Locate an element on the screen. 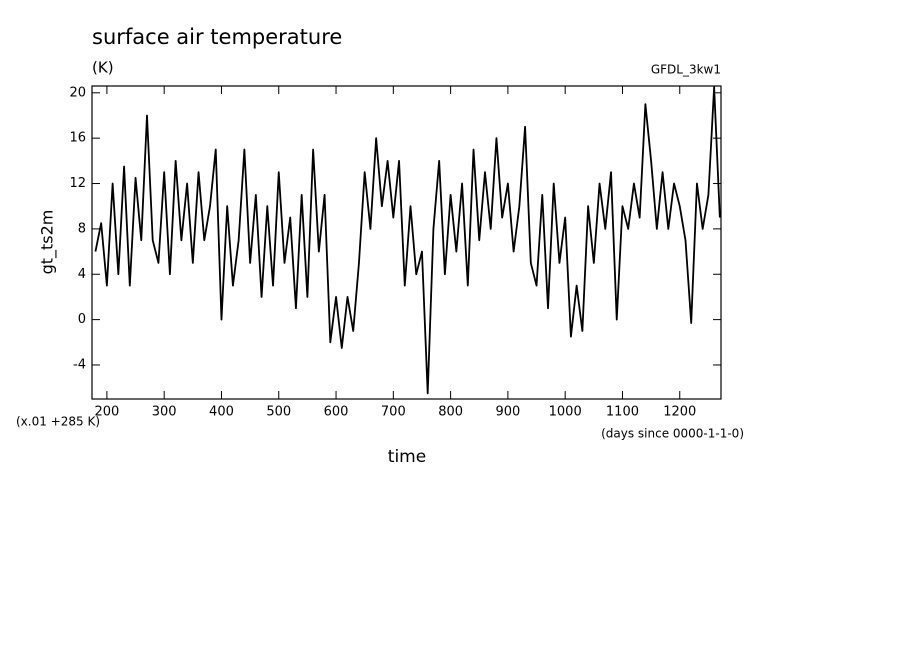 Image resolution: width=904 pixels, height=654 pixels. x-tick-label: 1000 is located at coordinates (565, 412).